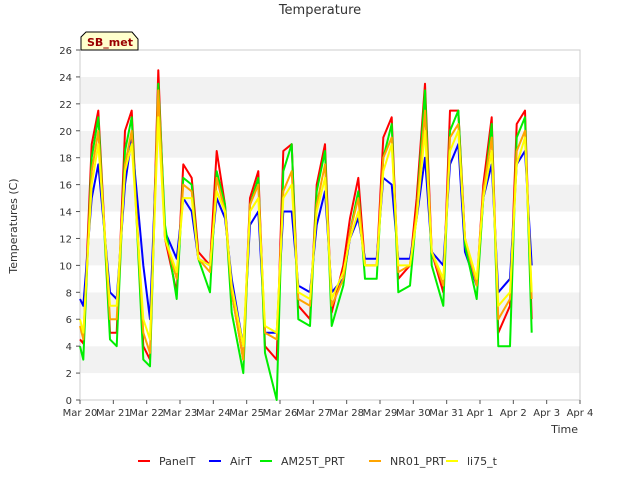 The image size is (640, 484). I want to click on legend-label-li75_t: li75_t, so click(482, 461).